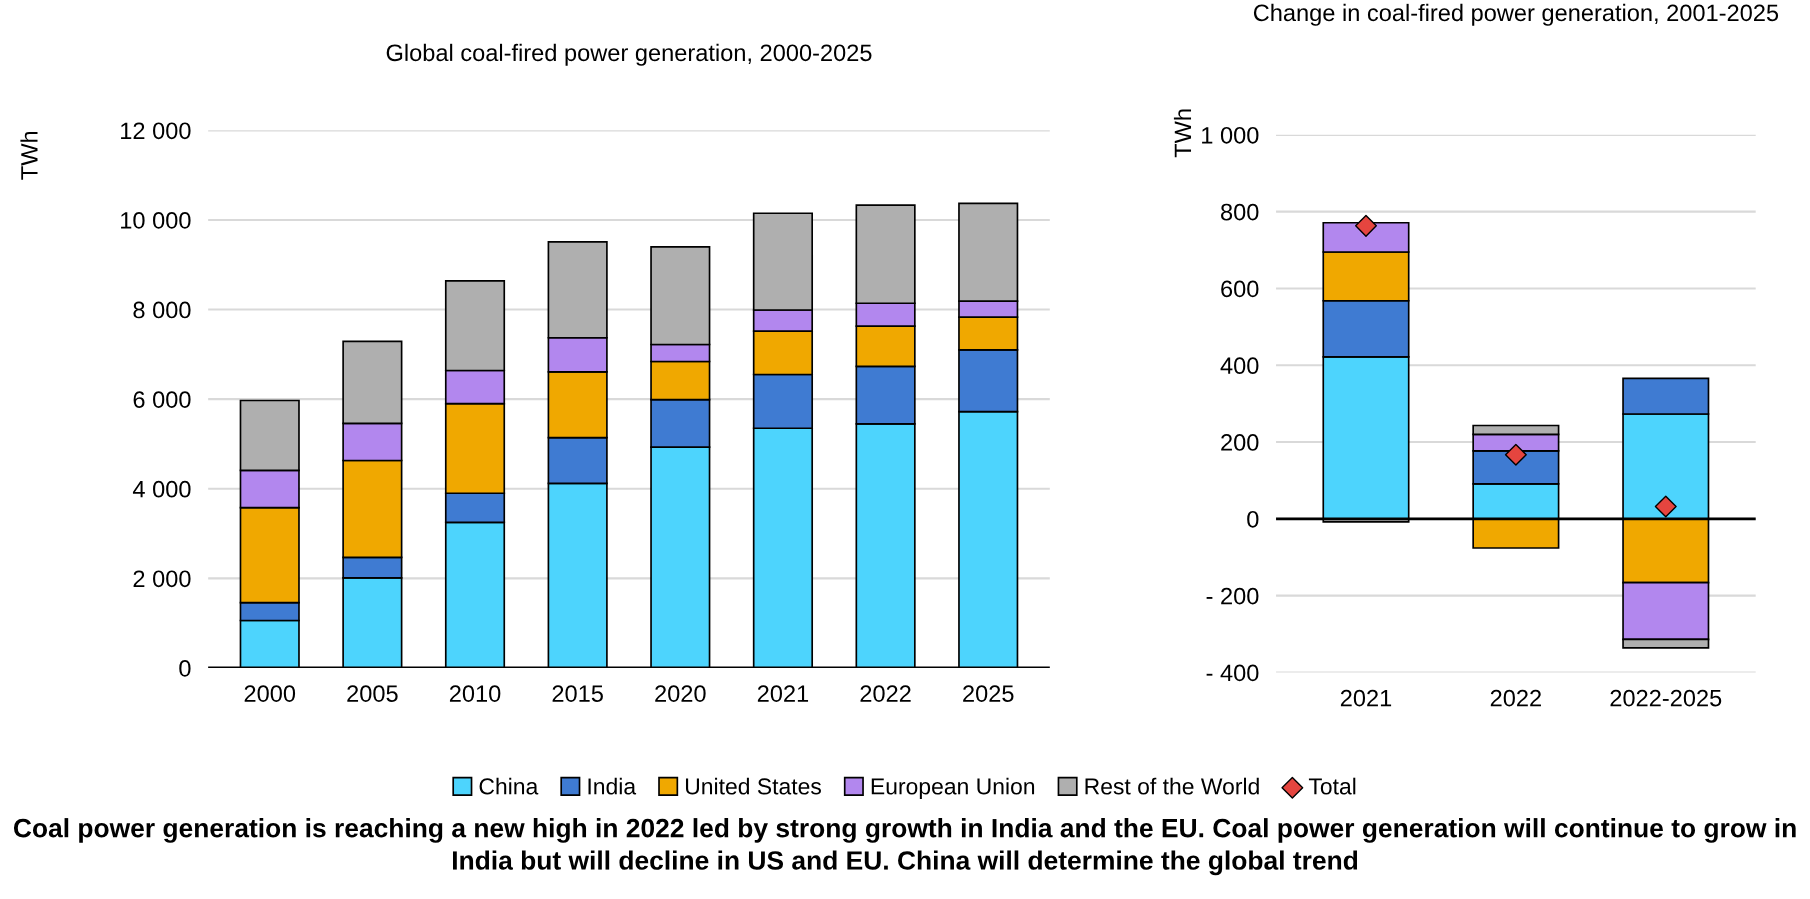 This screenshot has width=1810, height=899. I want to click on y-tick-label: 10 000, so click(156, 220).